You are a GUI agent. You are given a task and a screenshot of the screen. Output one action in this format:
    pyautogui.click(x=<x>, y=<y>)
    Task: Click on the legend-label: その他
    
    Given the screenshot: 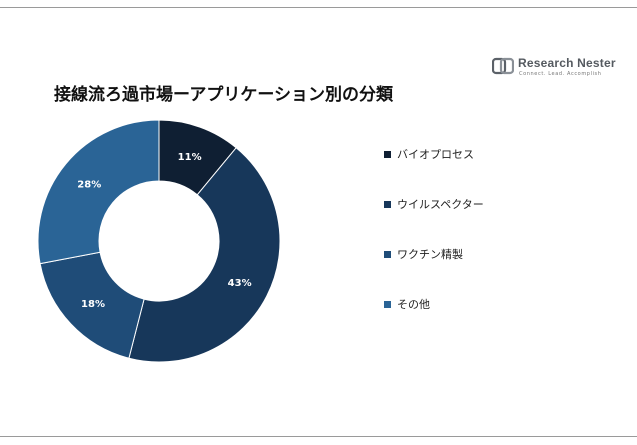 What is the action you would take?
    pyautogui.click(x=413, y=304)
    